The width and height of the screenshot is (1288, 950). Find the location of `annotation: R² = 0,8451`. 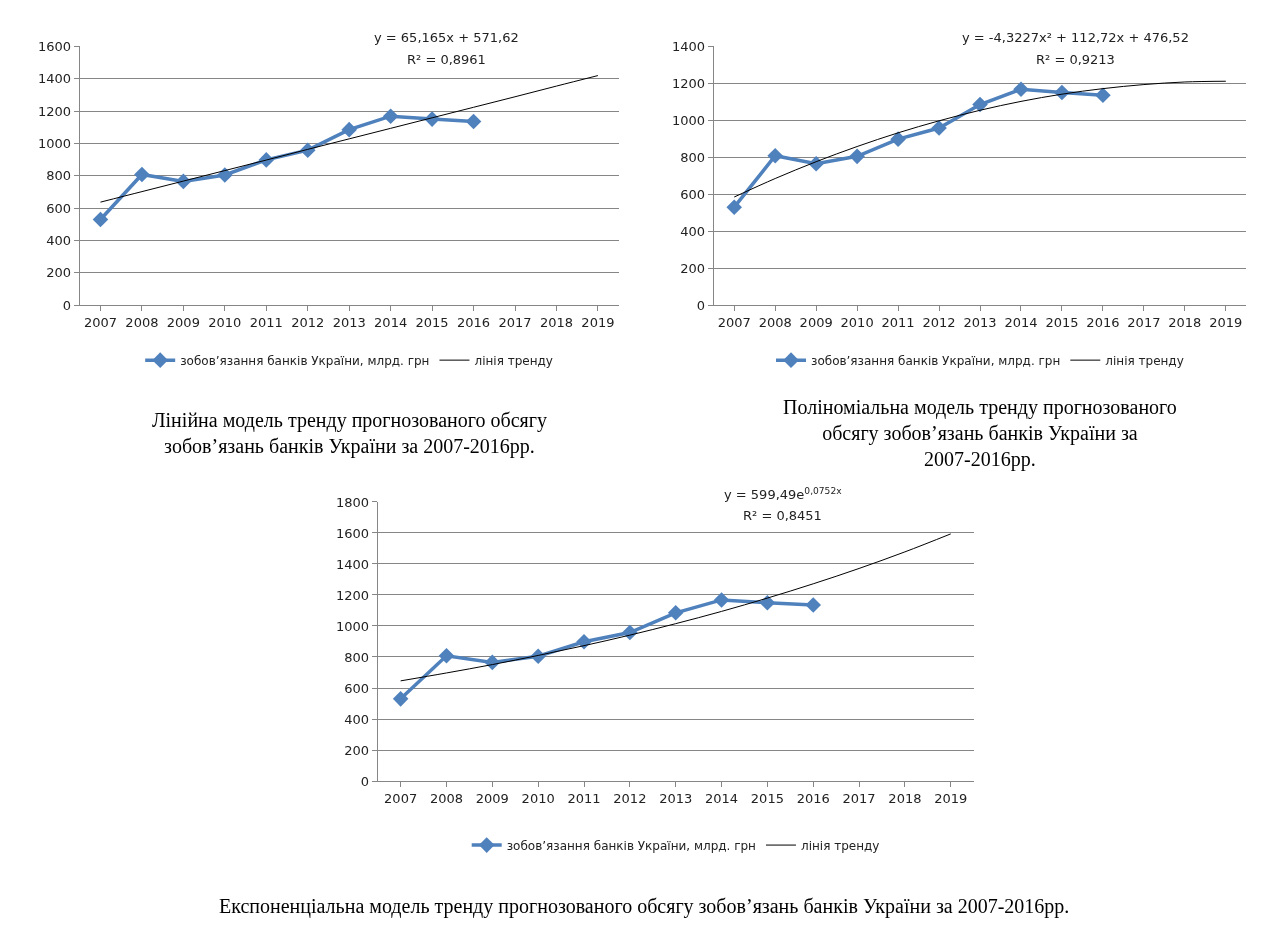

annotation: R² = 0,8451 is located at coordinates (782, 515).